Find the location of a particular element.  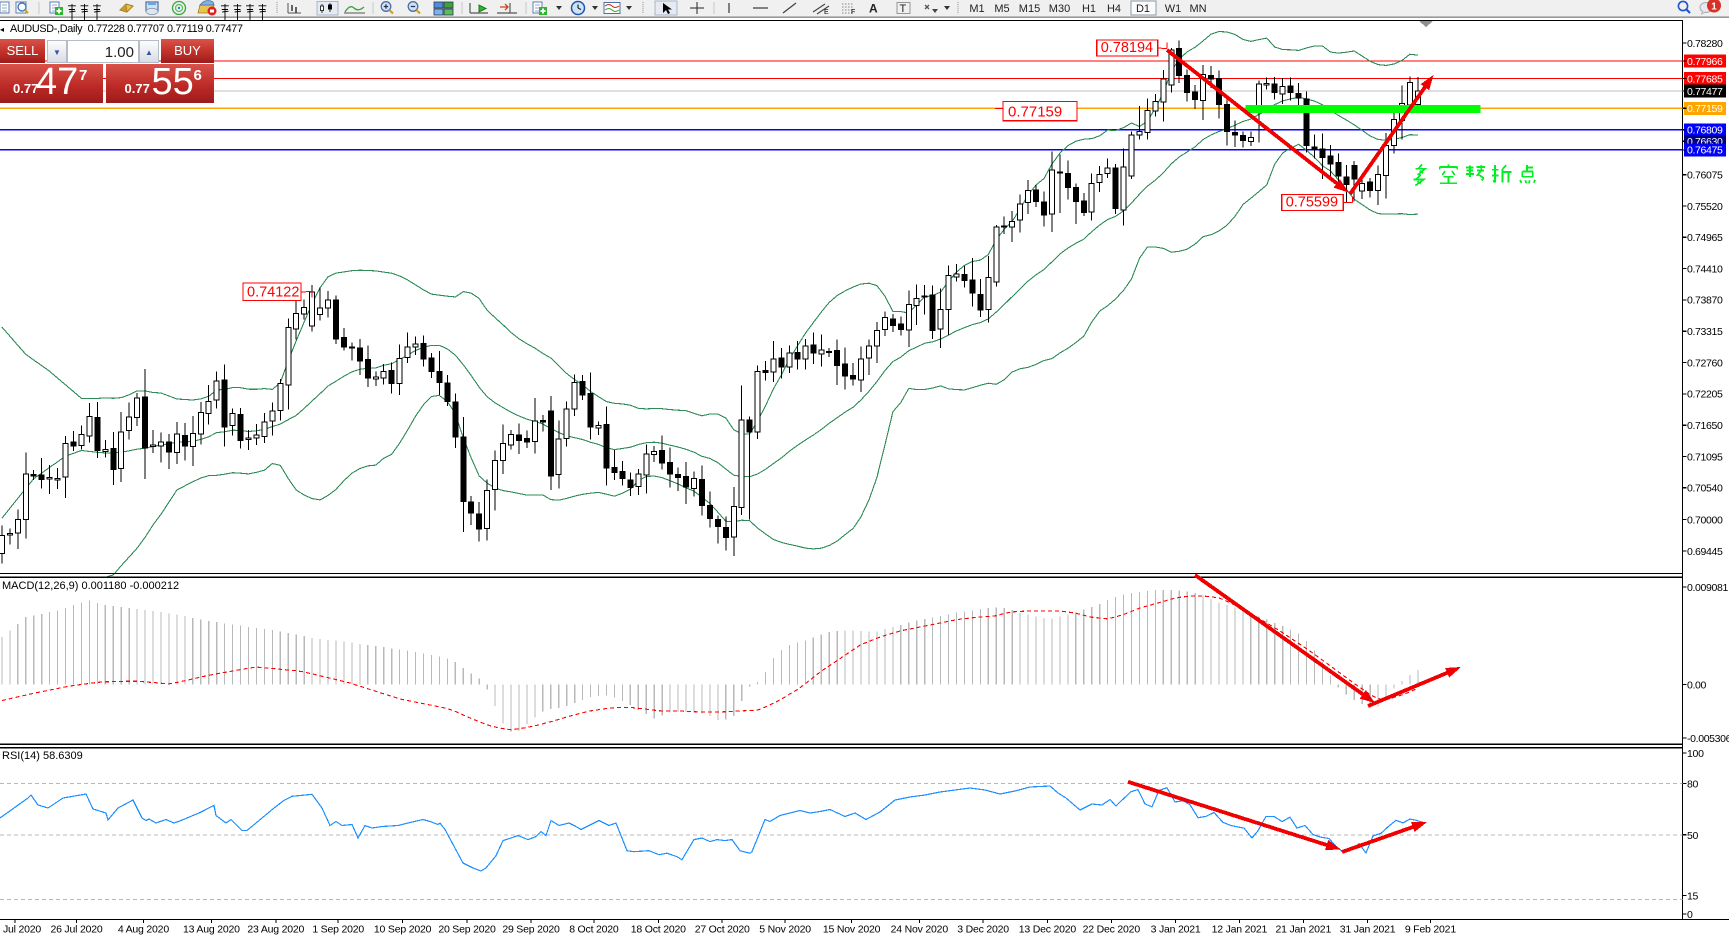

svg-text: 16 Jul 2020 is located at coordinates (20, 930).